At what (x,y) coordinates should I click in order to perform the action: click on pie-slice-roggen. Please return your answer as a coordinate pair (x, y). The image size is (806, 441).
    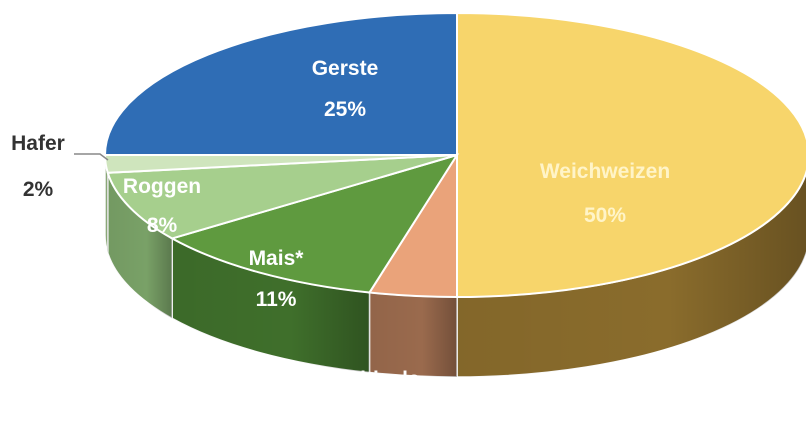
    Looking at the image, I should click on (282, 197).